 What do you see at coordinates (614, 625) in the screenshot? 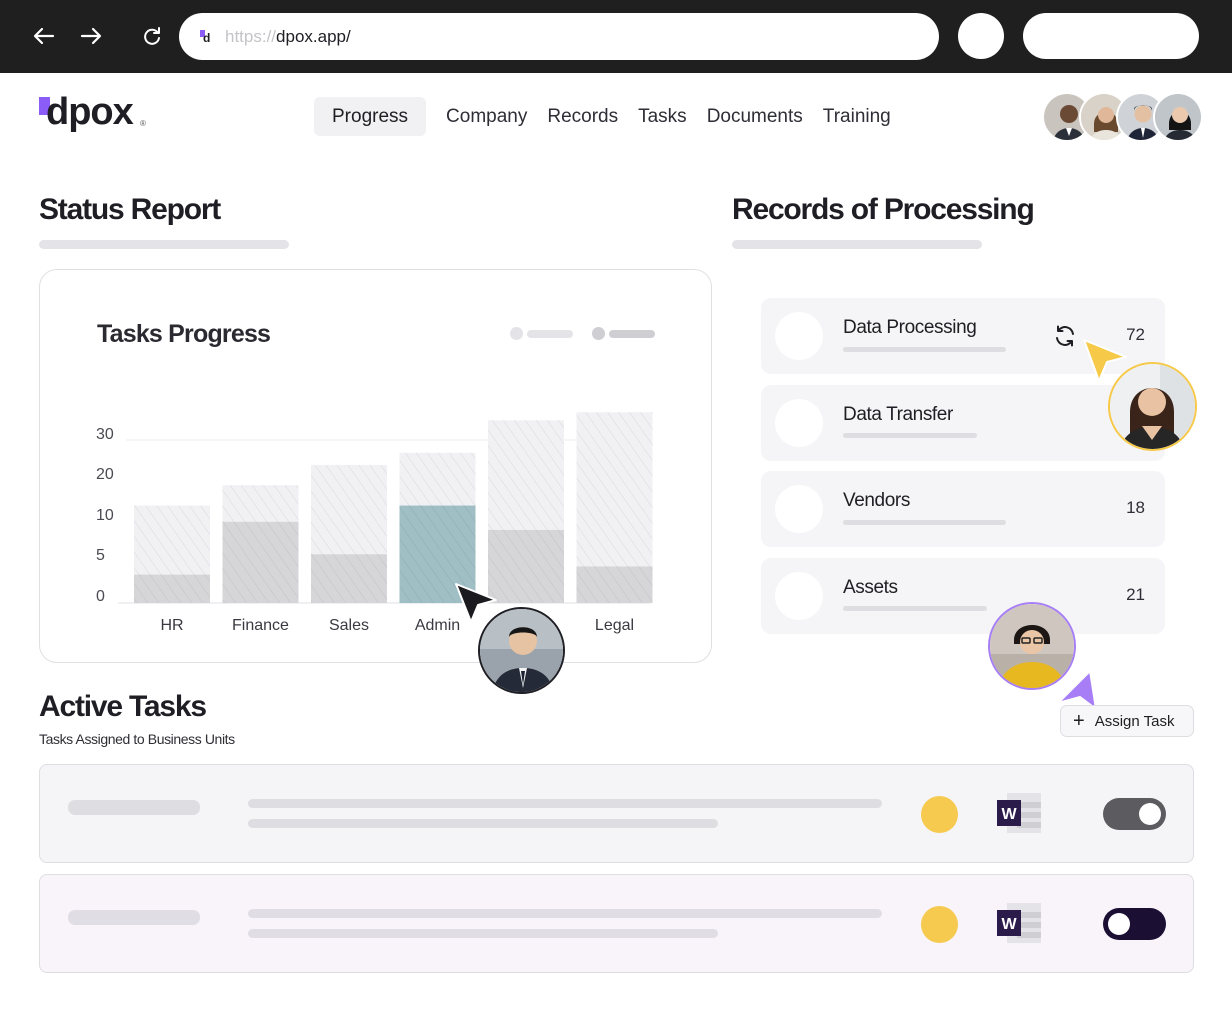
I see `x-tick-label: Legal` at bounding box center [614, 625].